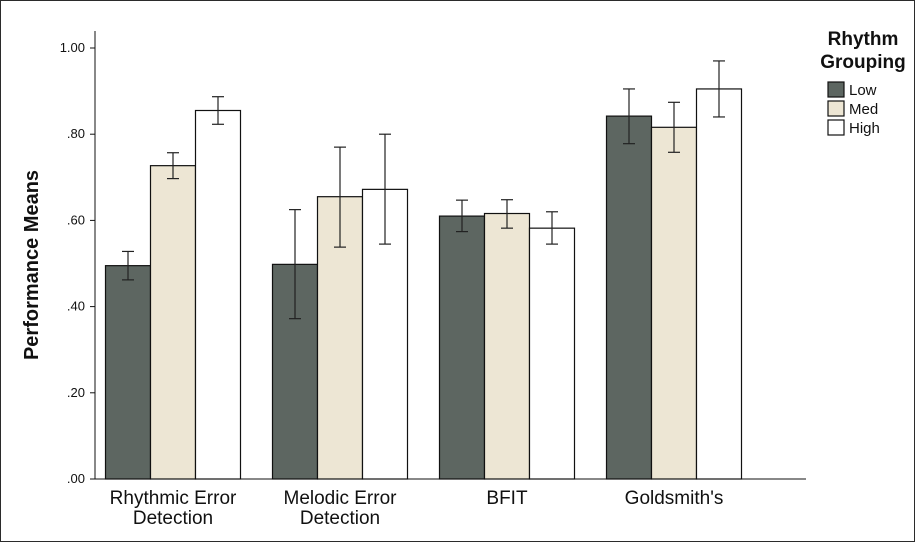 The image size is (915, 542). Describe the element at coordinates (76, 219) in the screenshot. I see `y-tick-label: .60` at that location.